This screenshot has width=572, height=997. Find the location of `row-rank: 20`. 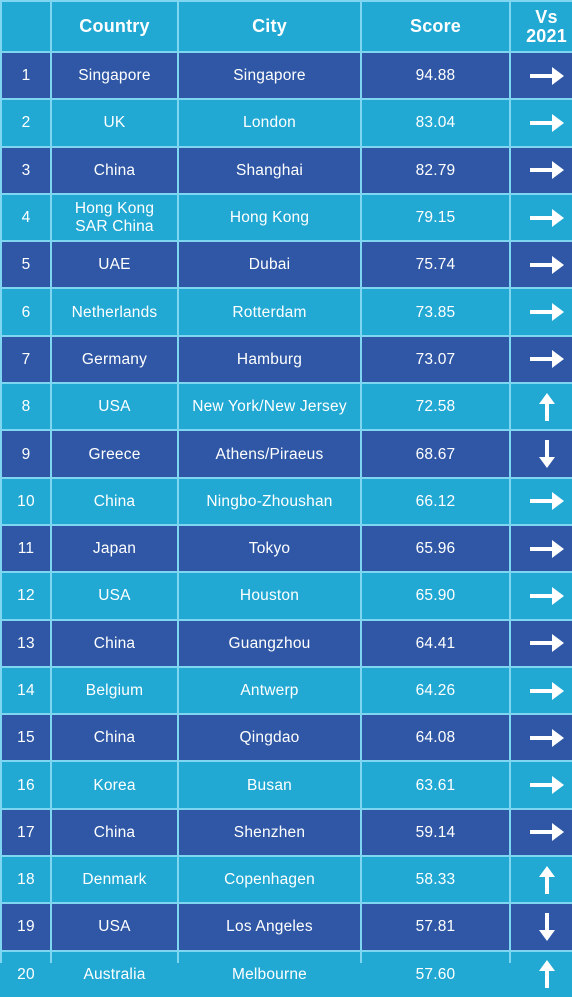

row-rank: 20 is located at coordinates (26, 974).